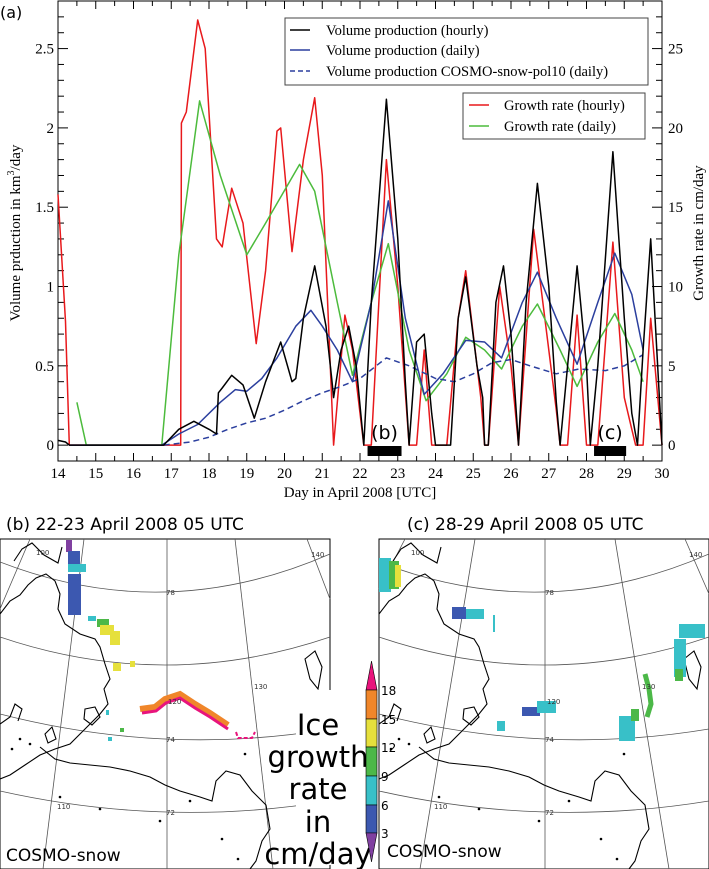 Image resolution: width=709 pixels, height=869 pixels. I want to click on panel-b-title: (b) 22-23 April 2008 05 UTC, so click(125, 525).